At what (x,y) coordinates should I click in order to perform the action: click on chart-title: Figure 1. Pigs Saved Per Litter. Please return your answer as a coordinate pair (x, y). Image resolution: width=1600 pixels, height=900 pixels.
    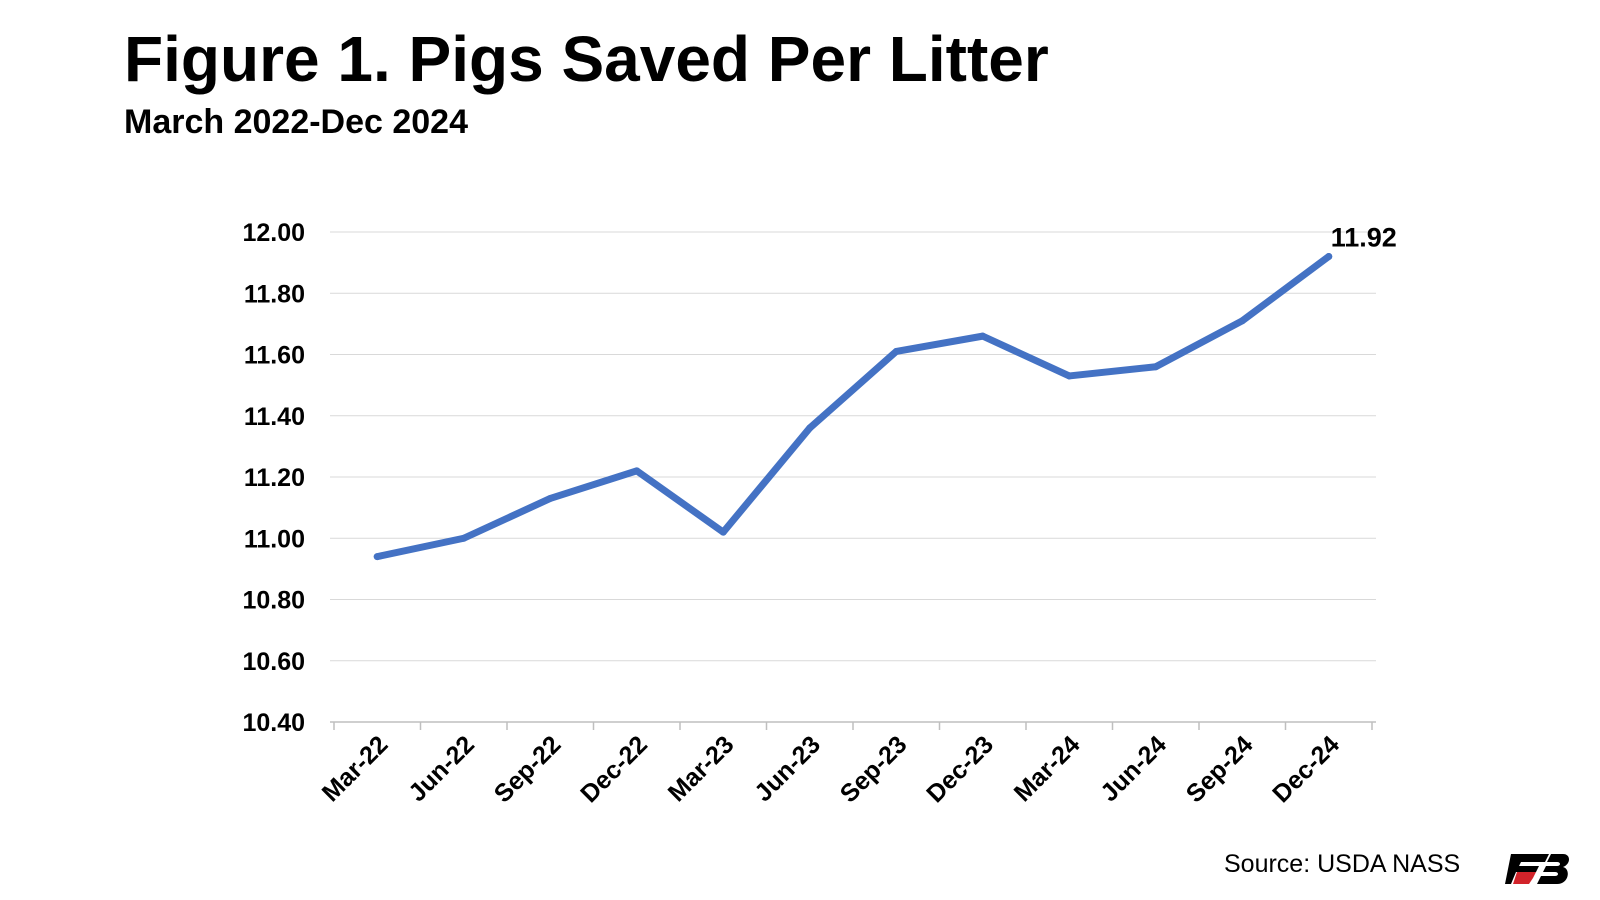
    Looking at the image, I should click on (586, 59).